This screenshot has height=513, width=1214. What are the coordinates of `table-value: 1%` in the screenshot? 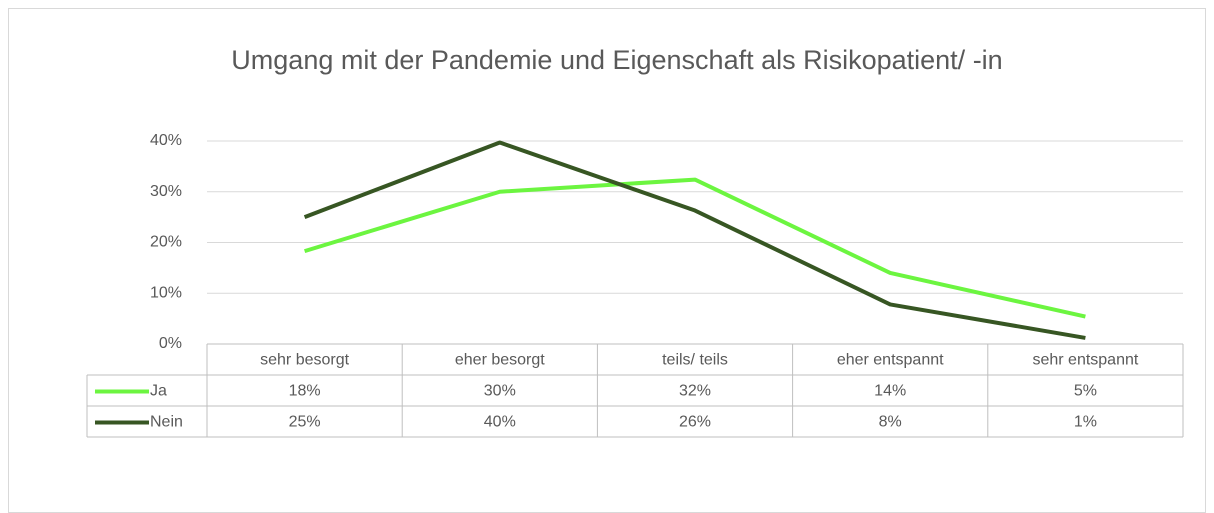 It's located at (1085, 422).